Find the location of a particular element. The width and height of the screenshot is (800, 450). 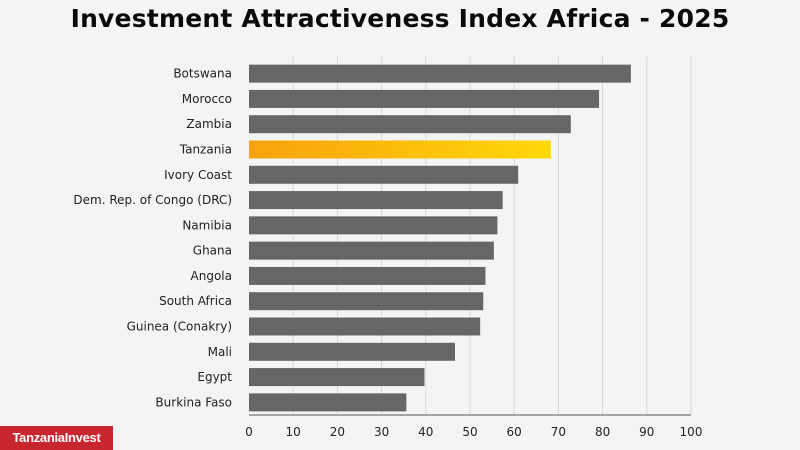

y-category-label: Egypt is located at coordinates (214, 377).